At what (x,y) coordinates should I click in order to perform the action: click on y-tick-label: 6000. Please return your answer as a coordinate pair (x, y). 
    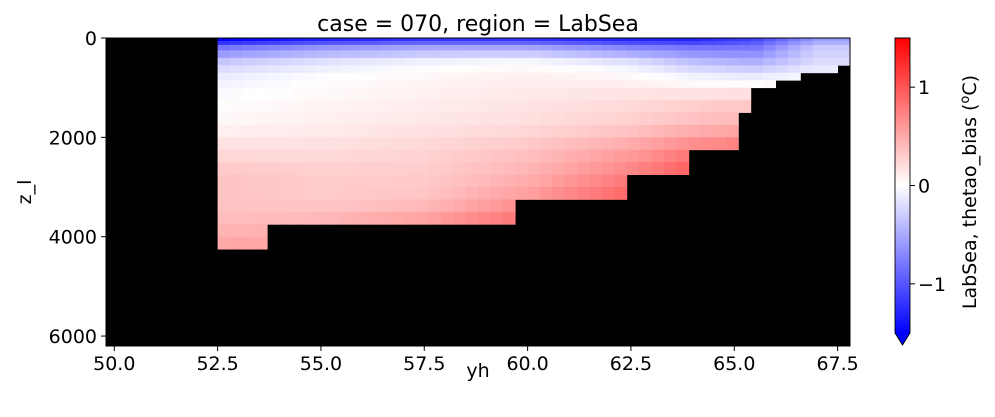
    Looking at the image, I should click on (73, 337).